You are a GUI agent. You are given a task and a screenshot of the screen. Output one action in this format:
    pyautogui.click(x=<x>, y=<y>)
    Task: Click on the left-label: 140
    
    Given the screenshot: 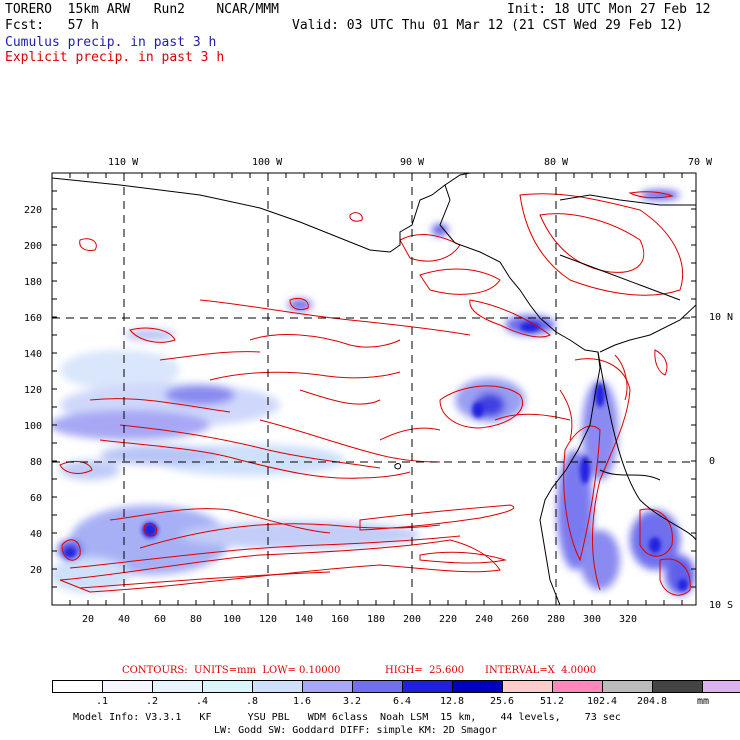 What is the action you would take?
    pyautogui.click(x=33, y=354)
    